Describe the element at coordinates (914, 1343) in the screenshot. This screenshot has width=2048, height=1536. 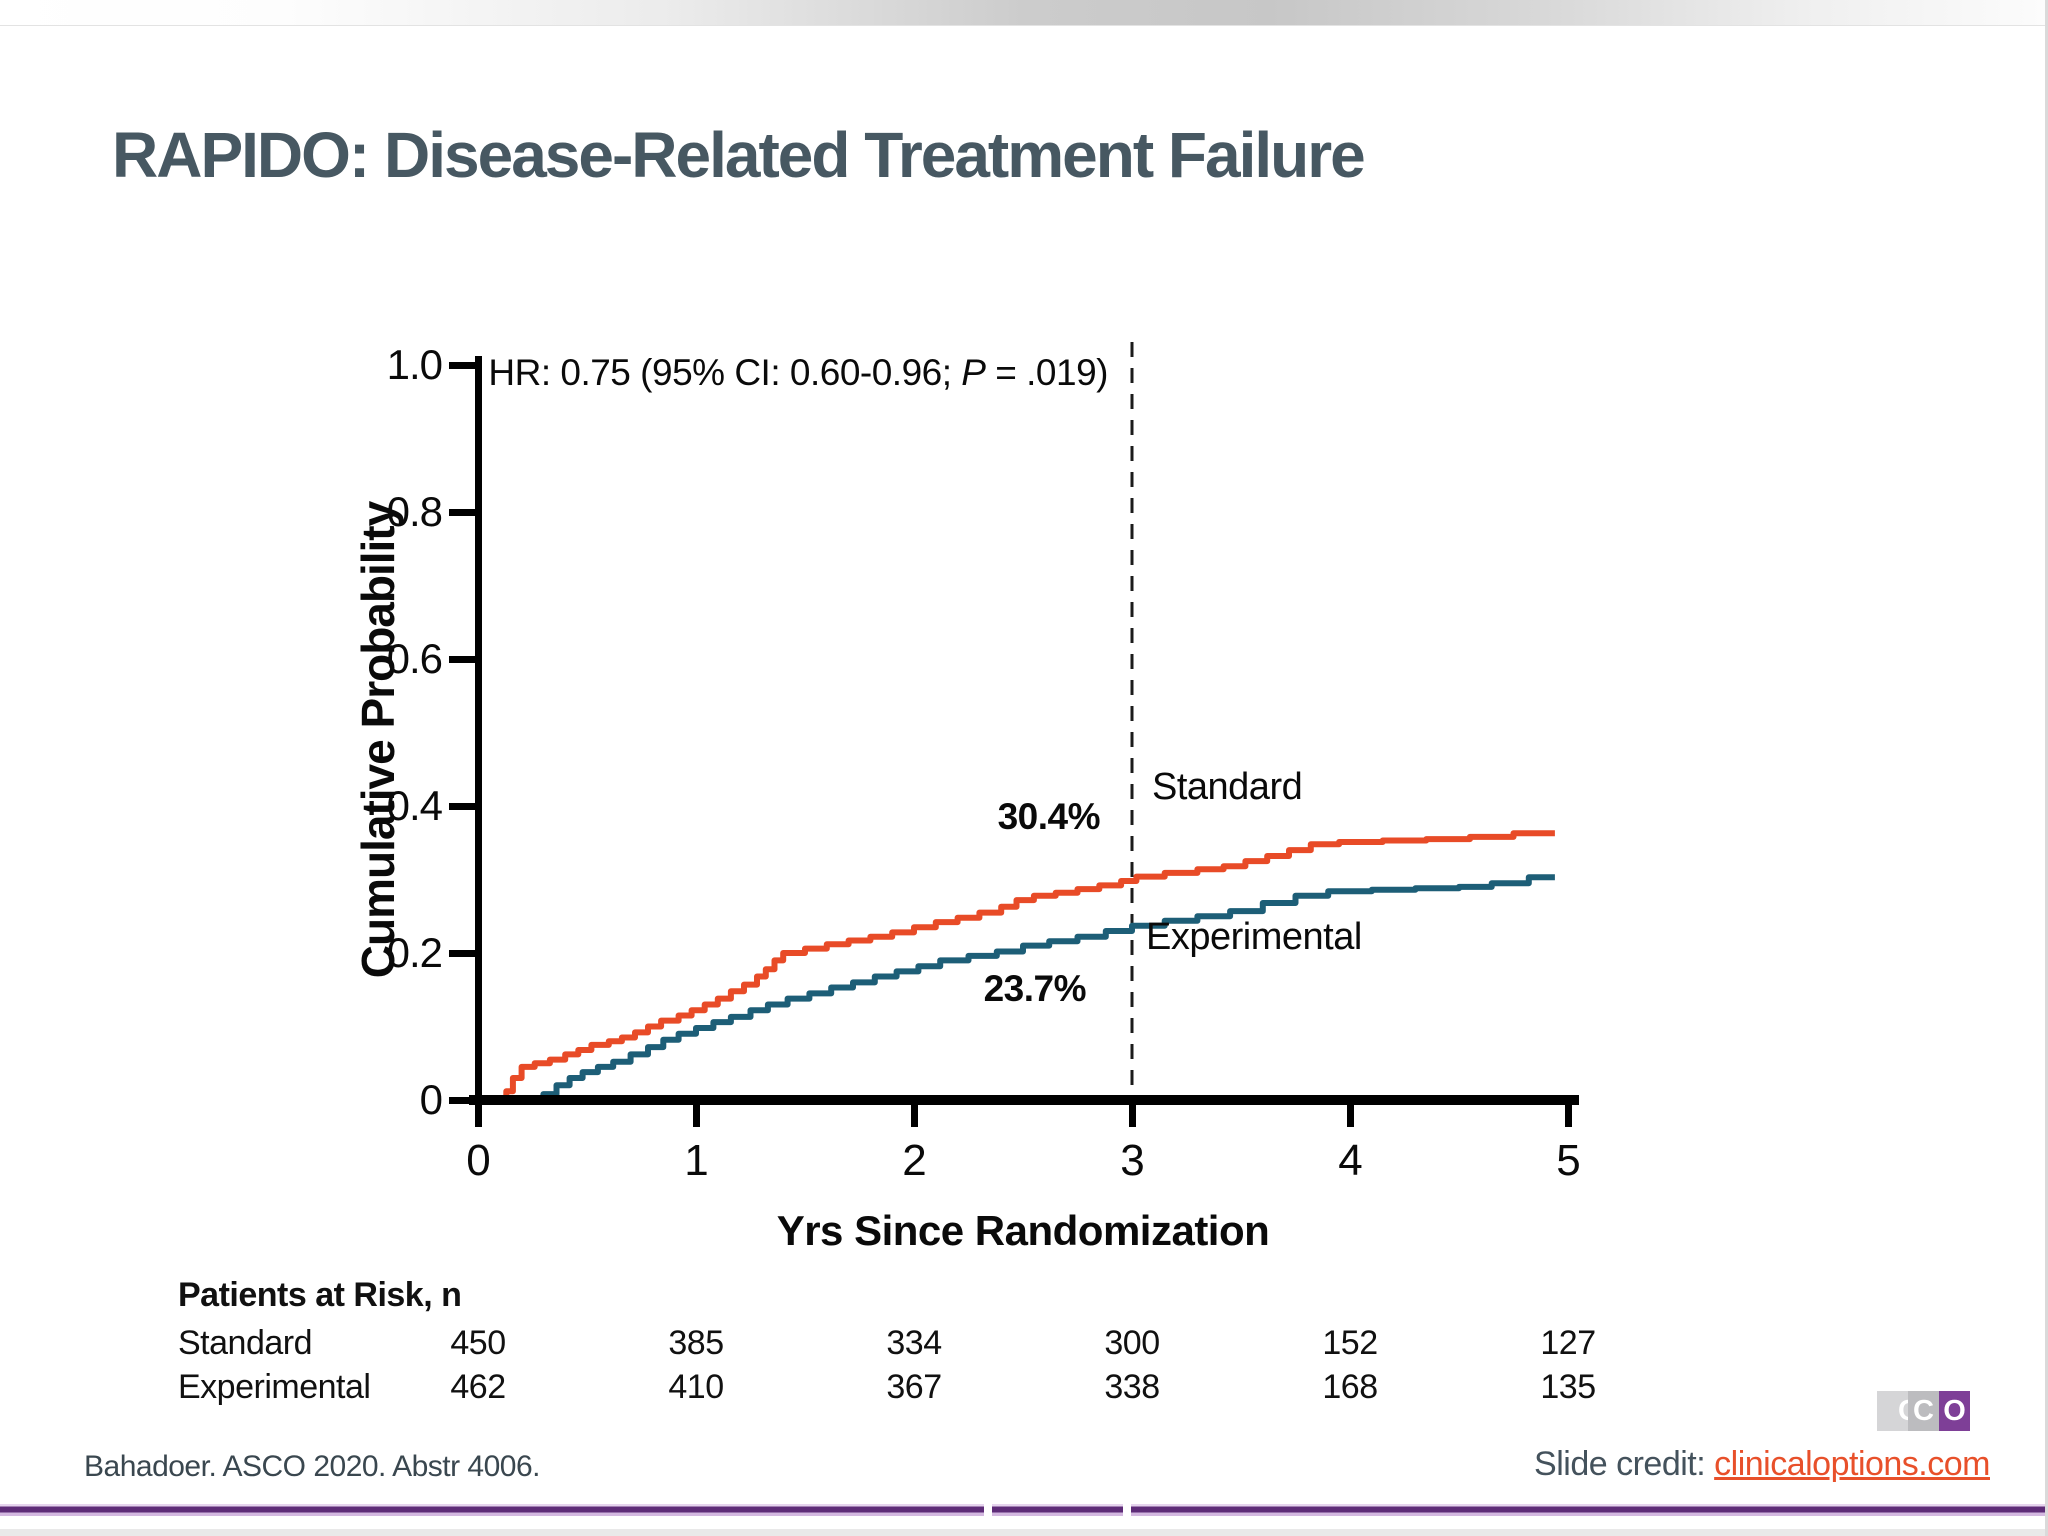
I see `risk-value-standard-yr2: 334` at that location.